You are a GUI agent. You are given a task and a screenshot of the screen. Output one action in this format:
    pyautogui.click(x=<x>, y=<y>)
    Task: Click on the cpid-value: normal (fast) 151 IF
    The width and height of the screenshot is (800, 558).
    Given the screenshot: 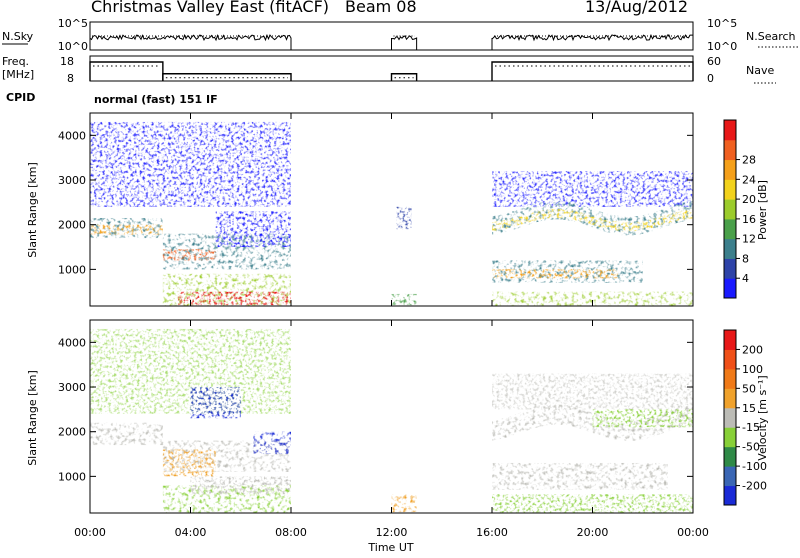 What is the action you would take?
    pyautogui.click(x=156, y=99)
    